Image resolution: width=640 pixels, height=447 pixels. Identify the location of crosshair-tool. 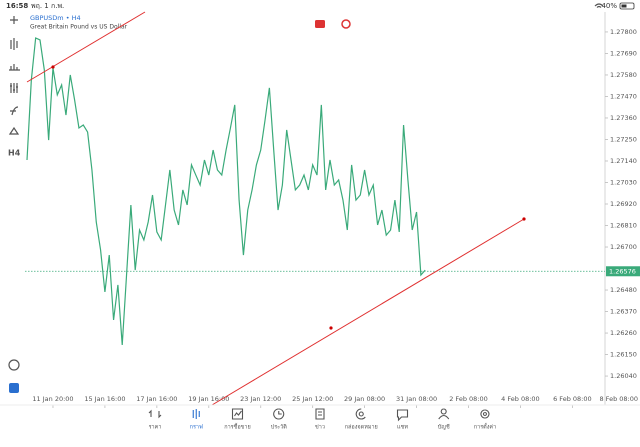
(14, 20).